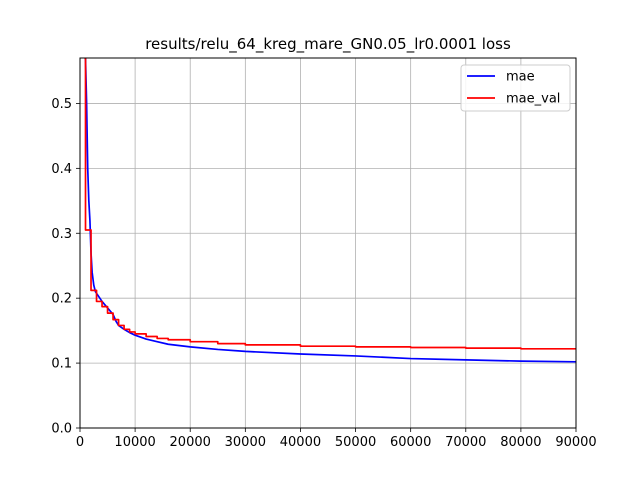 This screenshot has height=480, width=640. I want to click on x-tick-label: 20000, so click(190, 442).